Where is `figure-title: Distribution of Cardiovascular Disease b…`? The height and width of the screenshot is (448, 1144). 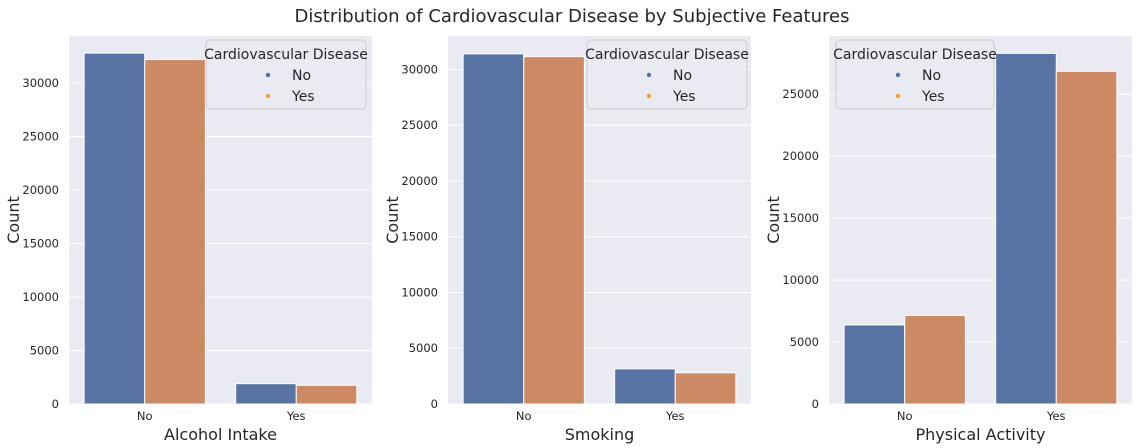
figure-title: Distribution of Cardiovascular Disease b… is located at coordinates (572, 16).